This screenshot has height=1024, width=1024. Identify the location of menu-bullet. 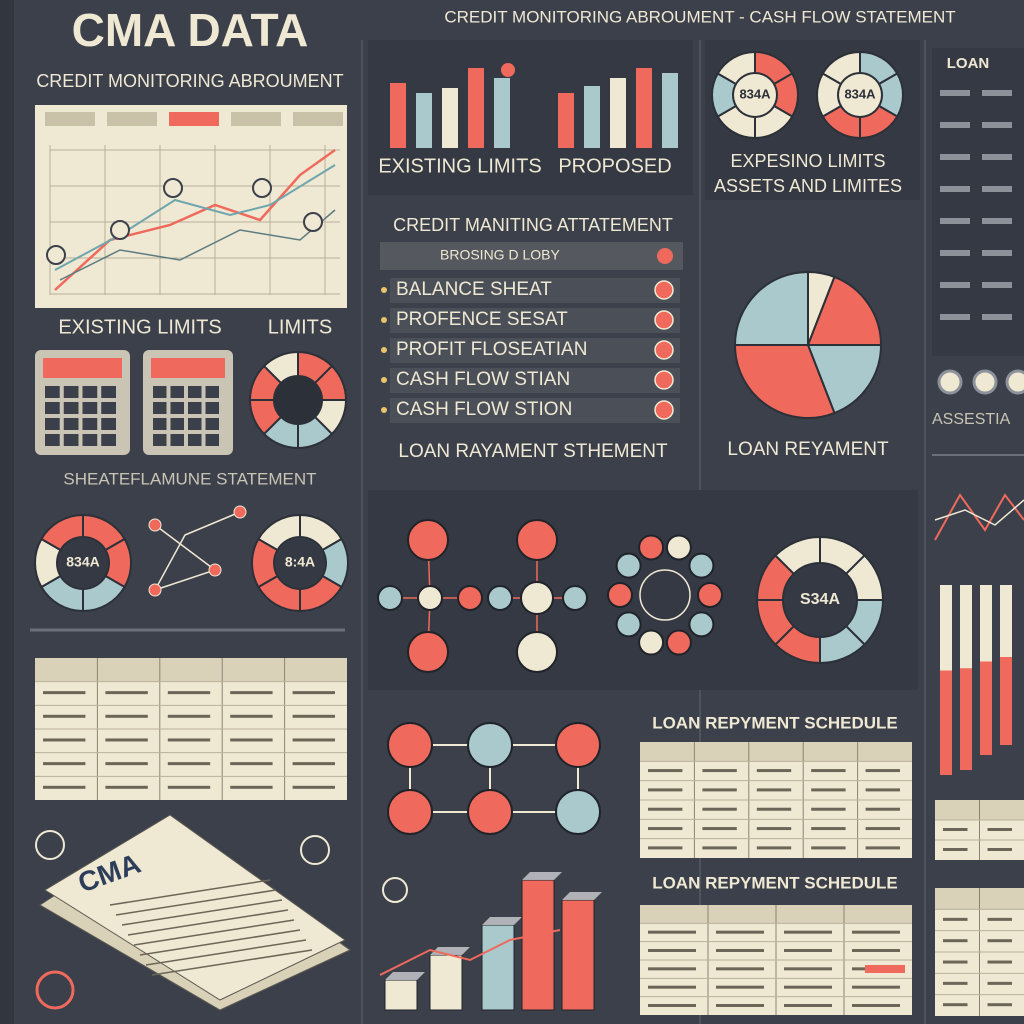
(384, 320).